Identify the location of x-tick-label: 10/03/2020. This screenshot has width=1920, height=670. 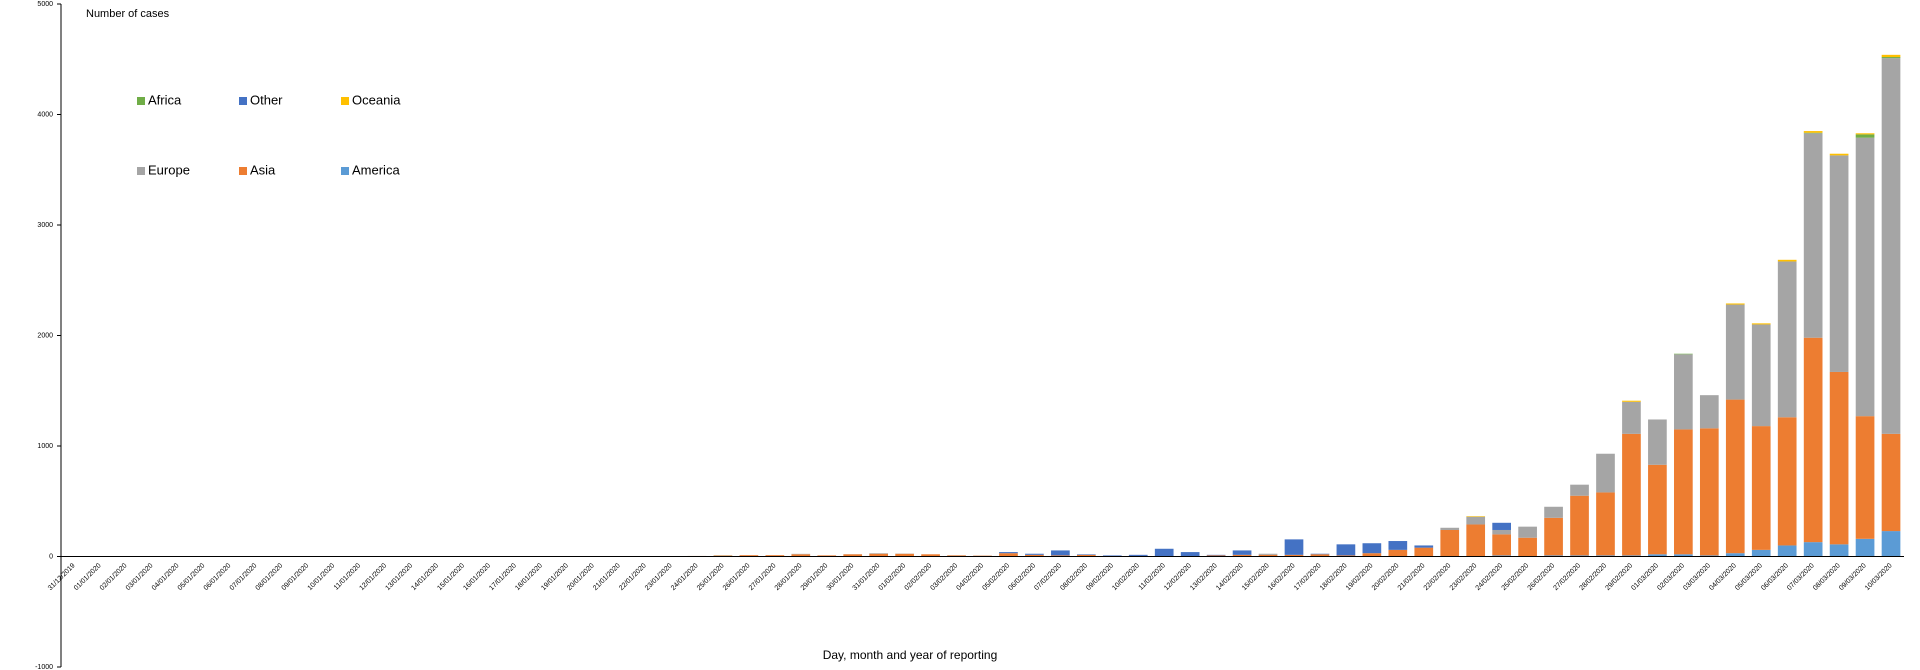
(1879, 577).